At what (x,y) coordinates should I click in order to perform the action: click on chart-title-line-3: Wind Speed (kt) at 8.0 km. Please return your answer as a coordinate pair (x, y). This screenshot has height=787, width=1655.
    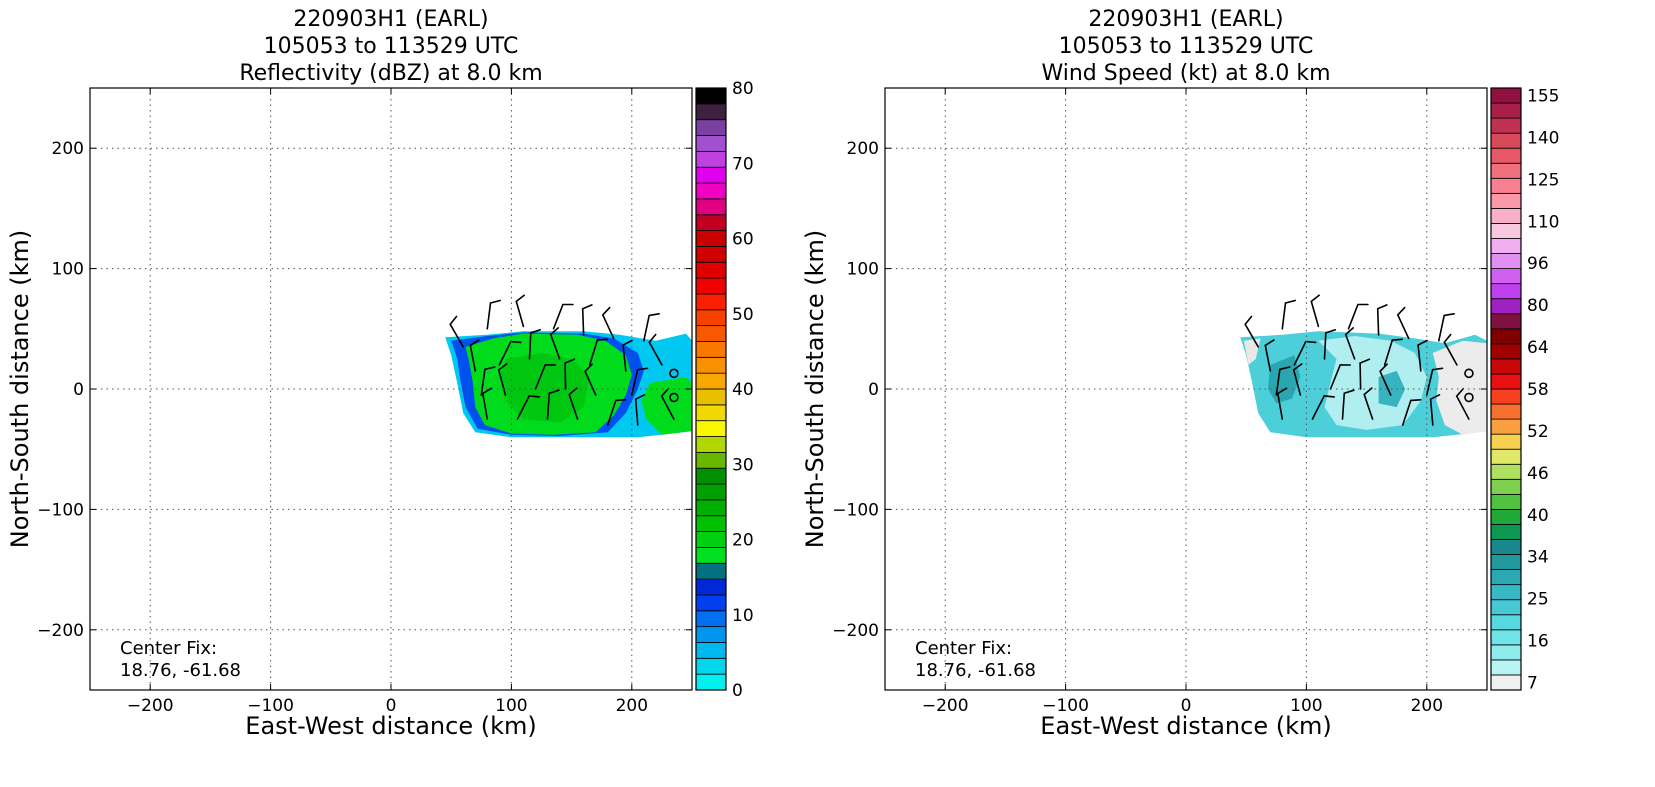
    Looking at the image, I should click on (1185, 73).